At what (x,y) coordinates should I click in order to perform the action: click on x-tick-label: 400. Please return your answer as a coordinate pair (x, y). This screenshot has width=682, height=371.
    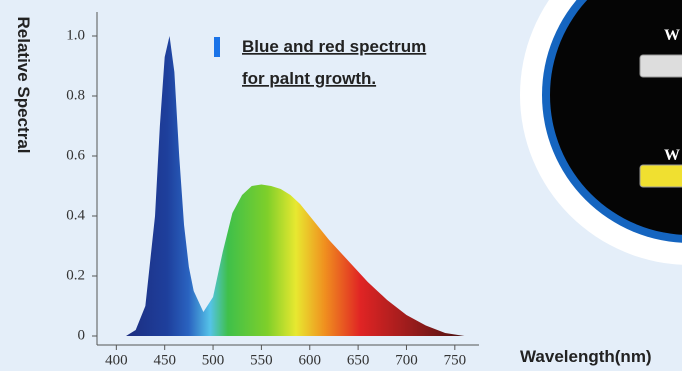
    Looking at the image, I should click on (116, 360).